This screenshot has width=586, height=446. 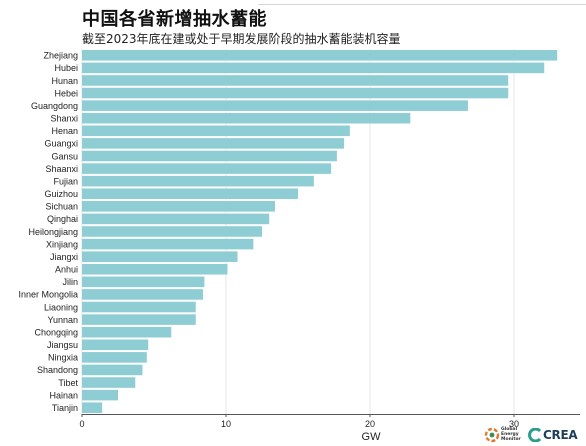 I want to click on category-label: Guizhou, so click(x=61, y=194).